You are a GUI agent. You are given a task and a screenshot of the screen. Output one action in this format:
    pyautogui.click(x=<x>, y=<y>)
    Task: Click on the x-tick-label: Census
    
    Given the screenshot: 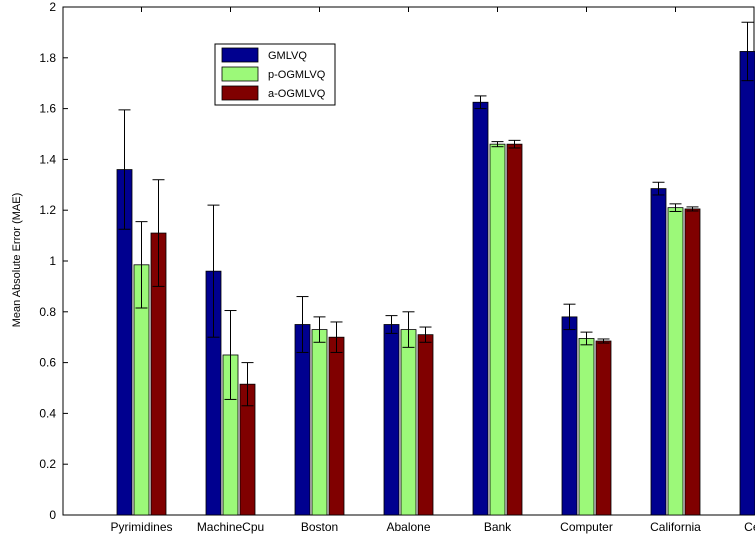 What is the action you would take?
    pyautogui.click(x=749, y=527)
    